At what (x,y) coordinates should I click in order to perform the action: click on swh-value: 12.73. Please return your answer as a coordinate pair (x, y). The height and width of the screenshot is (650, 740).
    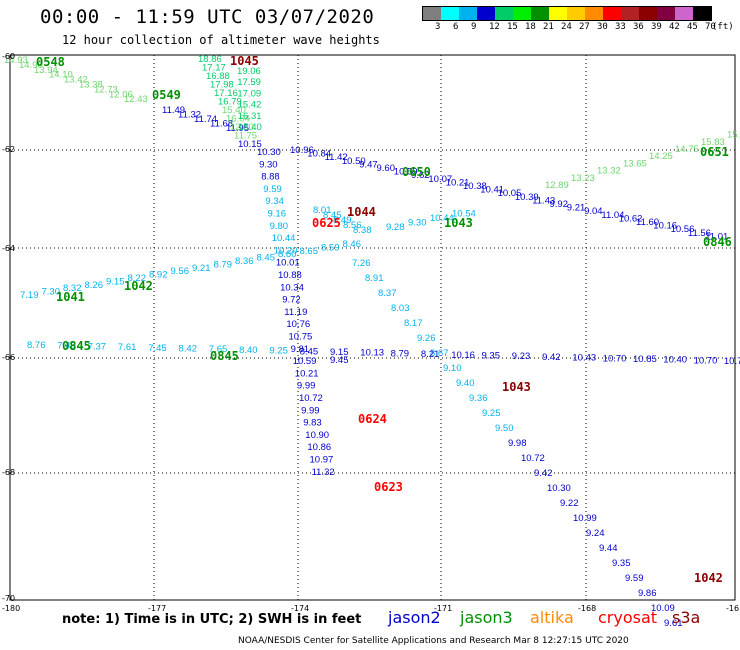
    Looking at the image, I should click on (106, 89).